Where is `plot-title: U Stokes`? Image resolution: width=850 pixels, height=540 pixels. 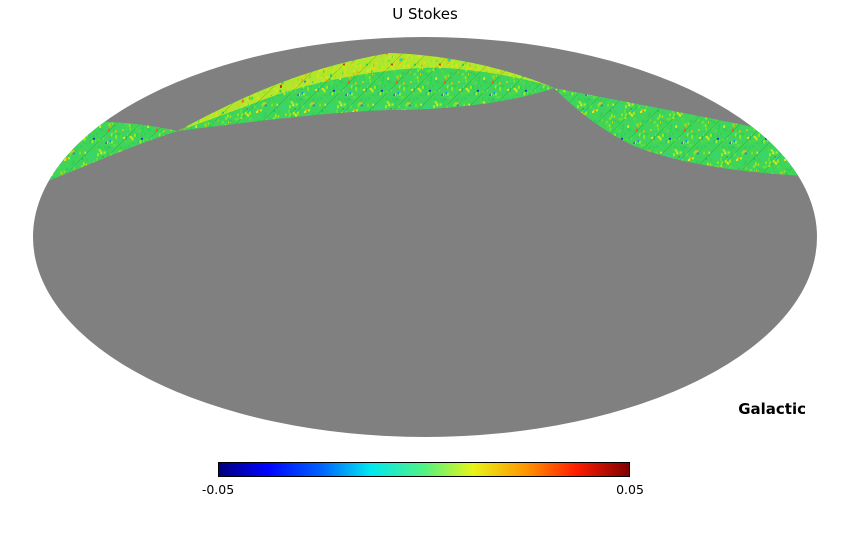
plot-title: U Stokes is located at coordinates (425, 14).